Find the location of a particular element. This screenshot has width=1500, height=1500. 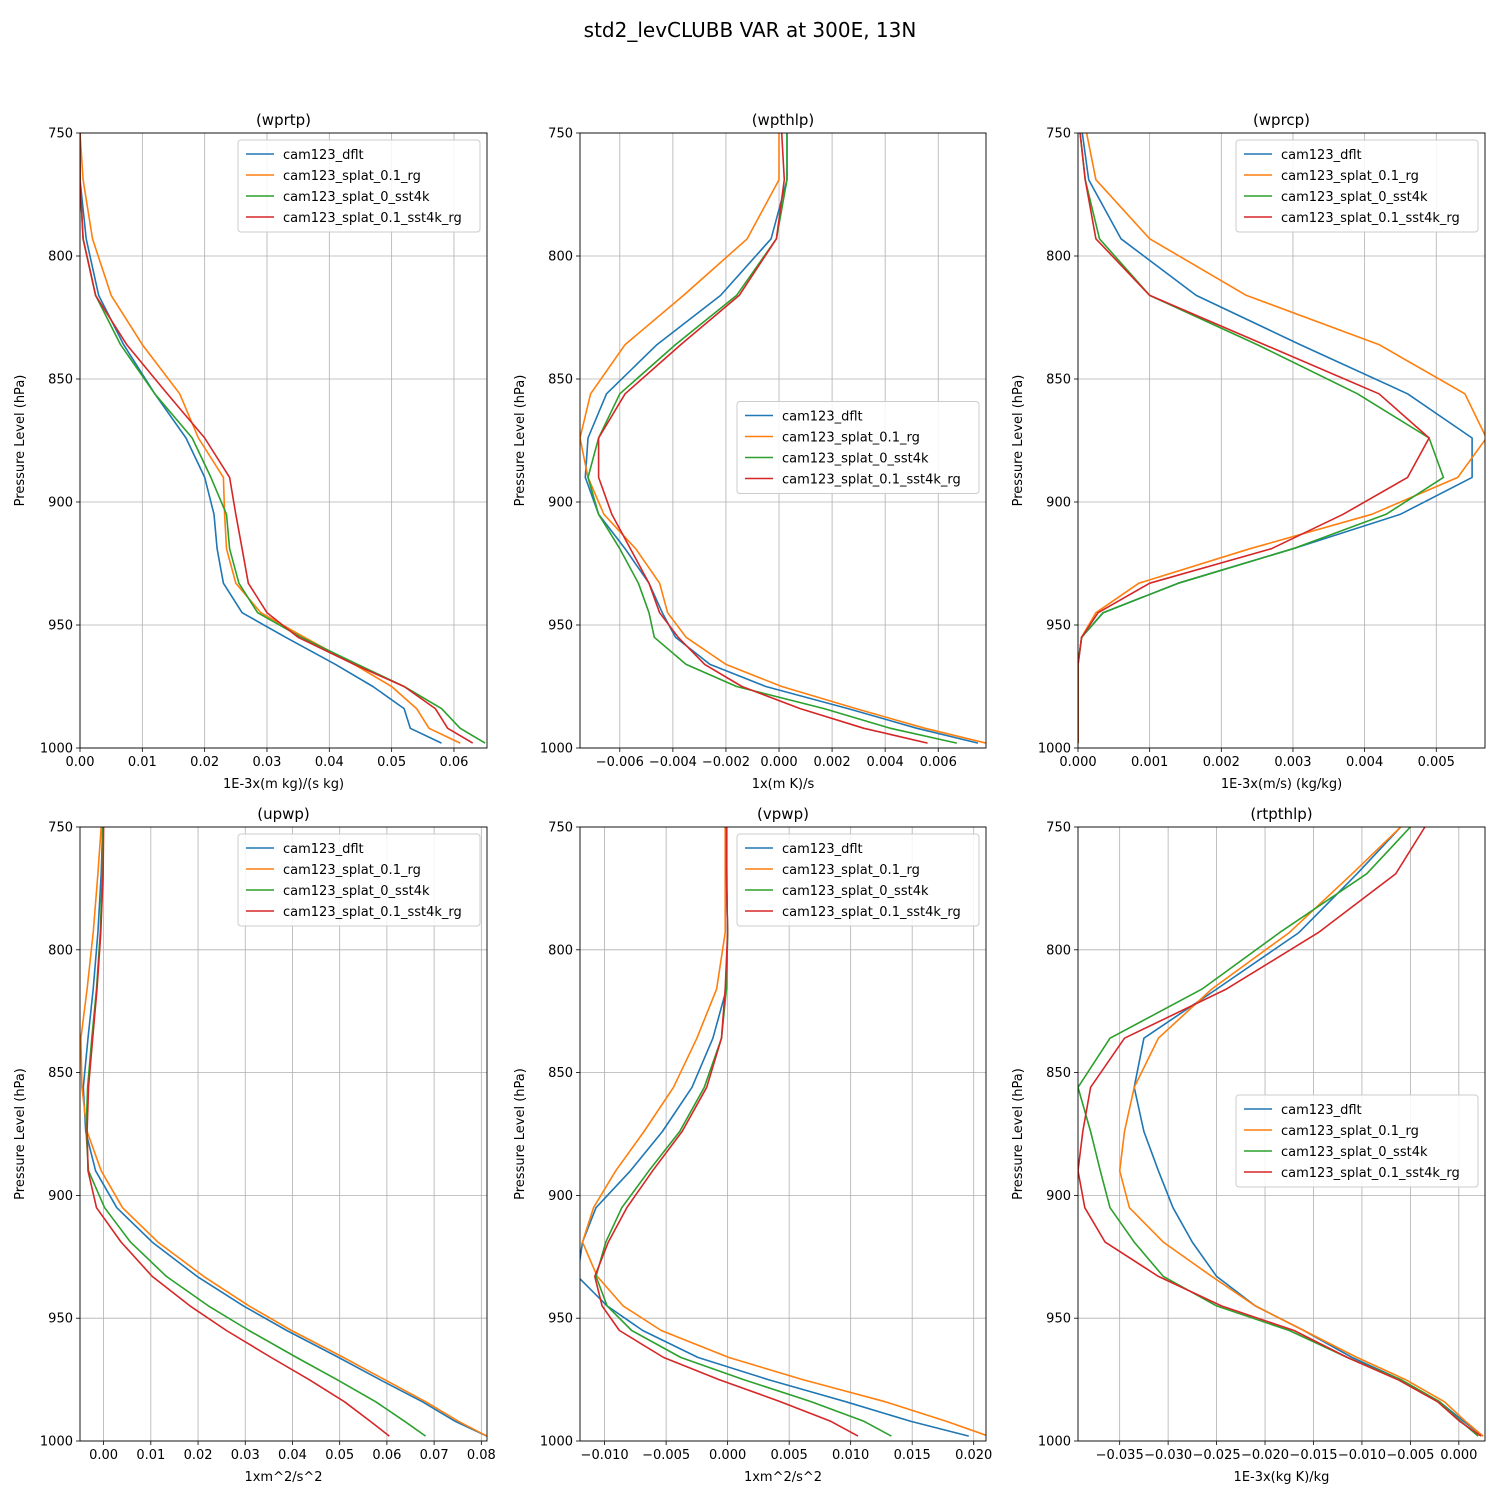

x-tick-label: 0.005 is located at coordinates (789, 1455).